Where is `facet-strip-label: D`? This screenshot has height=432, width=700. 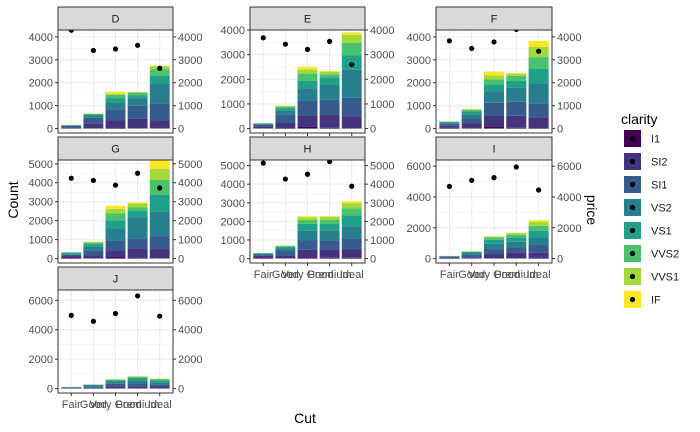 facet-strip-label: D is located at coordinates (116, 20).